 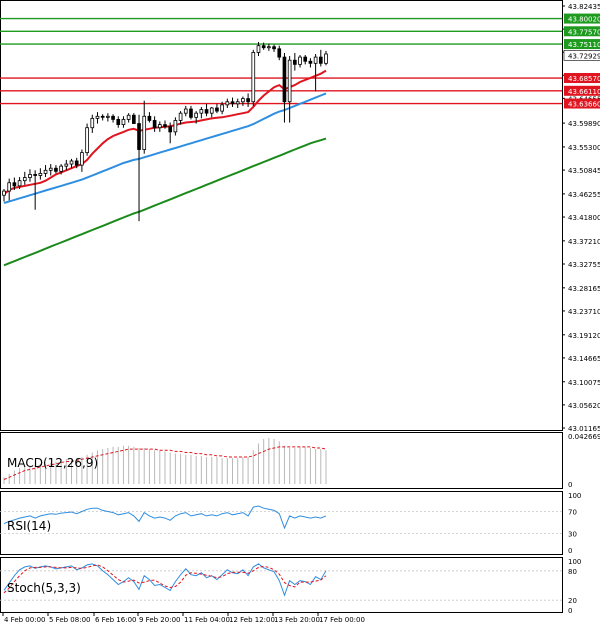 I want to click on ma-mid-line, so click(x=165, y=148).